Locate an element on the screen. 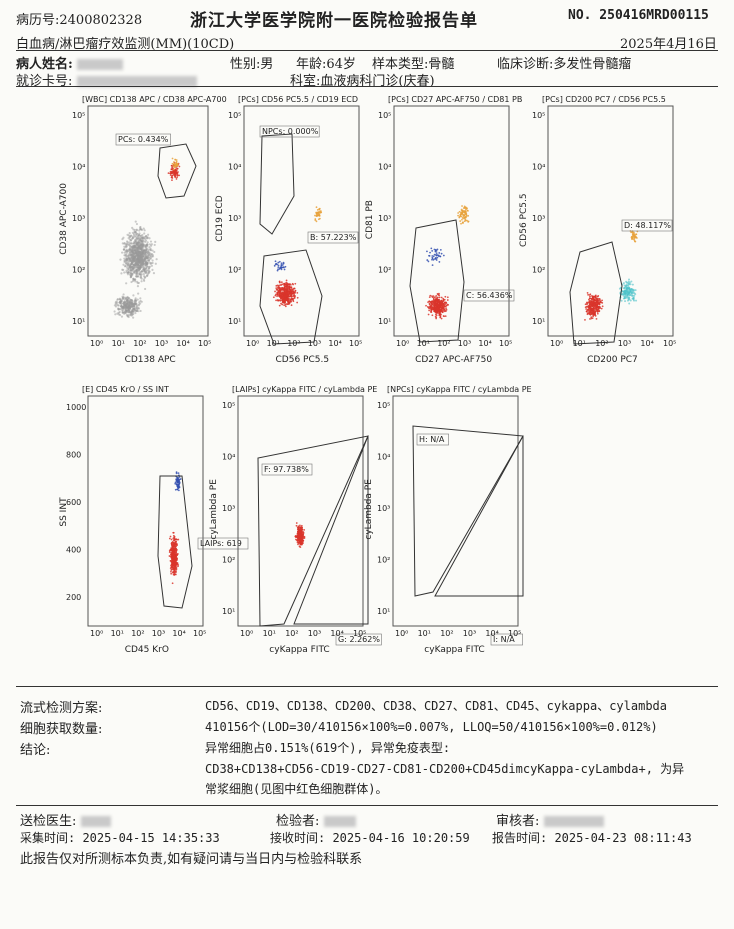 The width and height of the screenshot is (734, 929). x-tick-label: 10¹ is located at coordinates (579, 343).